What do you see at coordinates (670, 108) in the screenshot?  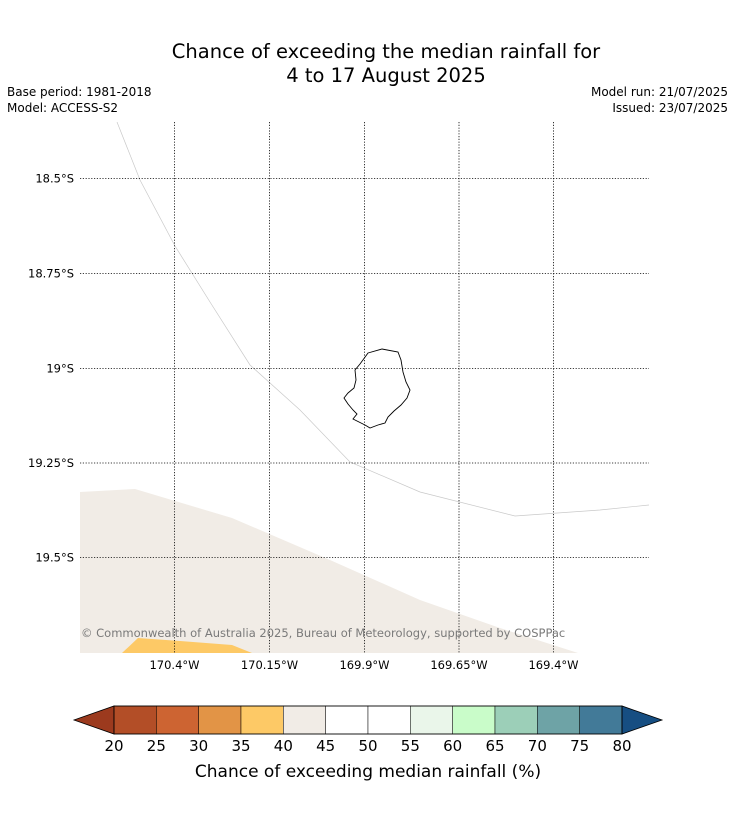 I see `issued-text: Issued: 23/07/2025` at bounding box center [670, 108].